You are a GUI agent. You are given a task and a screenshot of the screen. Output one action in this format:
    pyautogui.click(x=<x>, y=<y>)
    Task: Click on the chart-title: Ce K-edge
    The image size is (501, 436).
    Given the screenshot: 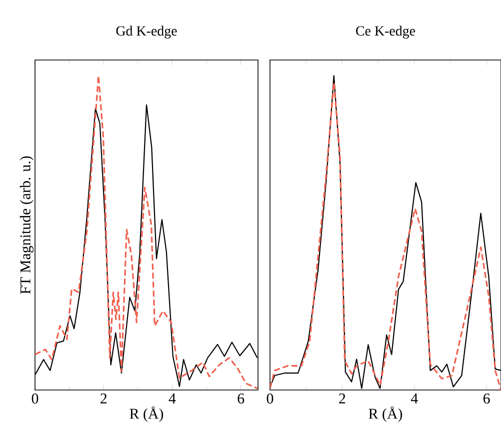 What is the action you would take?
    pyautogui.click(x=386, y=32)
    